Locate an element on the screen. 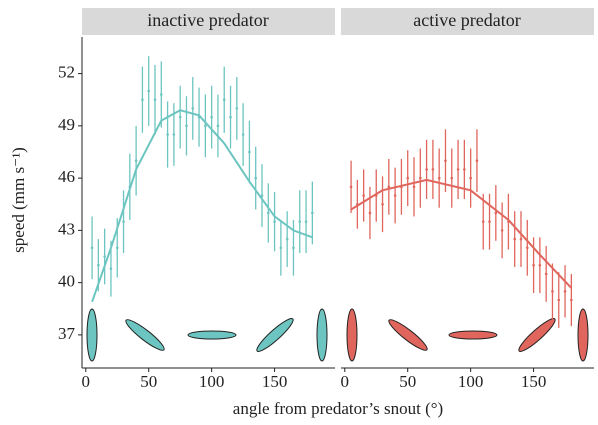  y-tick-label: 52 is located at coordinates (66, 71).